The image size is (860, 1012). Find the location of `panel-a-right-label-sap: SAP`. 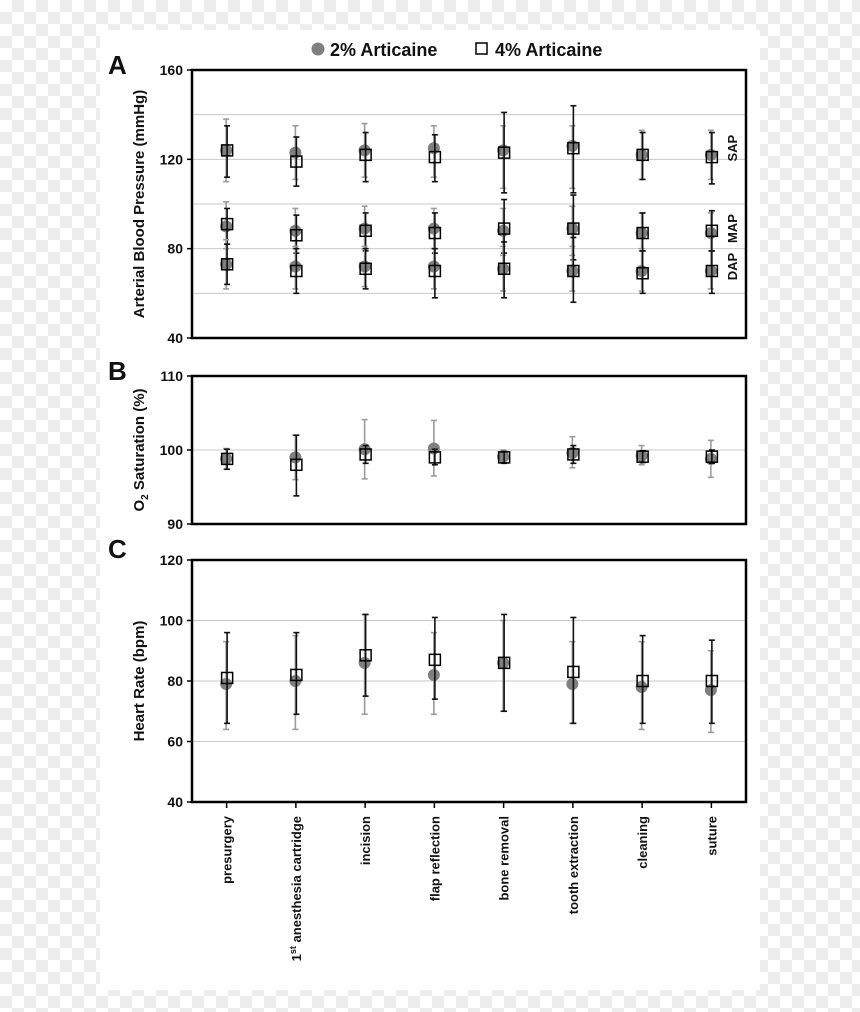

panel-a-right-label-sap: SAP is located at coordinates (732, 147).